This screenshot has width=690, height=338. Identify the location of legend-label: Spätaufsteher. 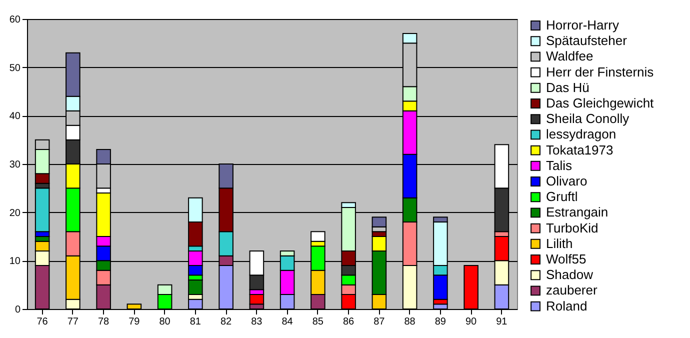
(587, 40).